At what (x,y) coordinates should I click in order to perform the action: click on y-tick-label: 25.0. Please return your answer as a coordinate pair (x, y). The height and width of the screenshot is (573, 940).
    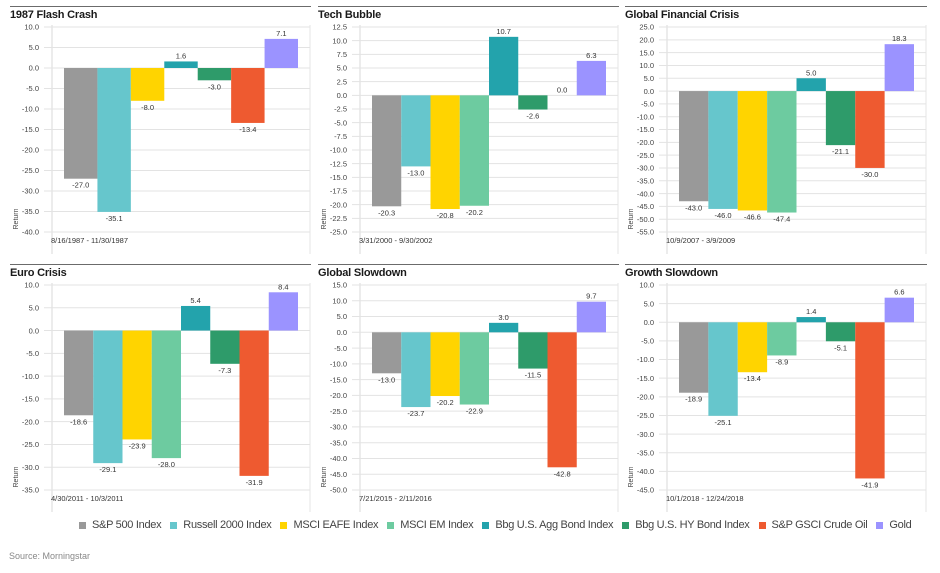
    Looking at the image, I should click on (646, 27).